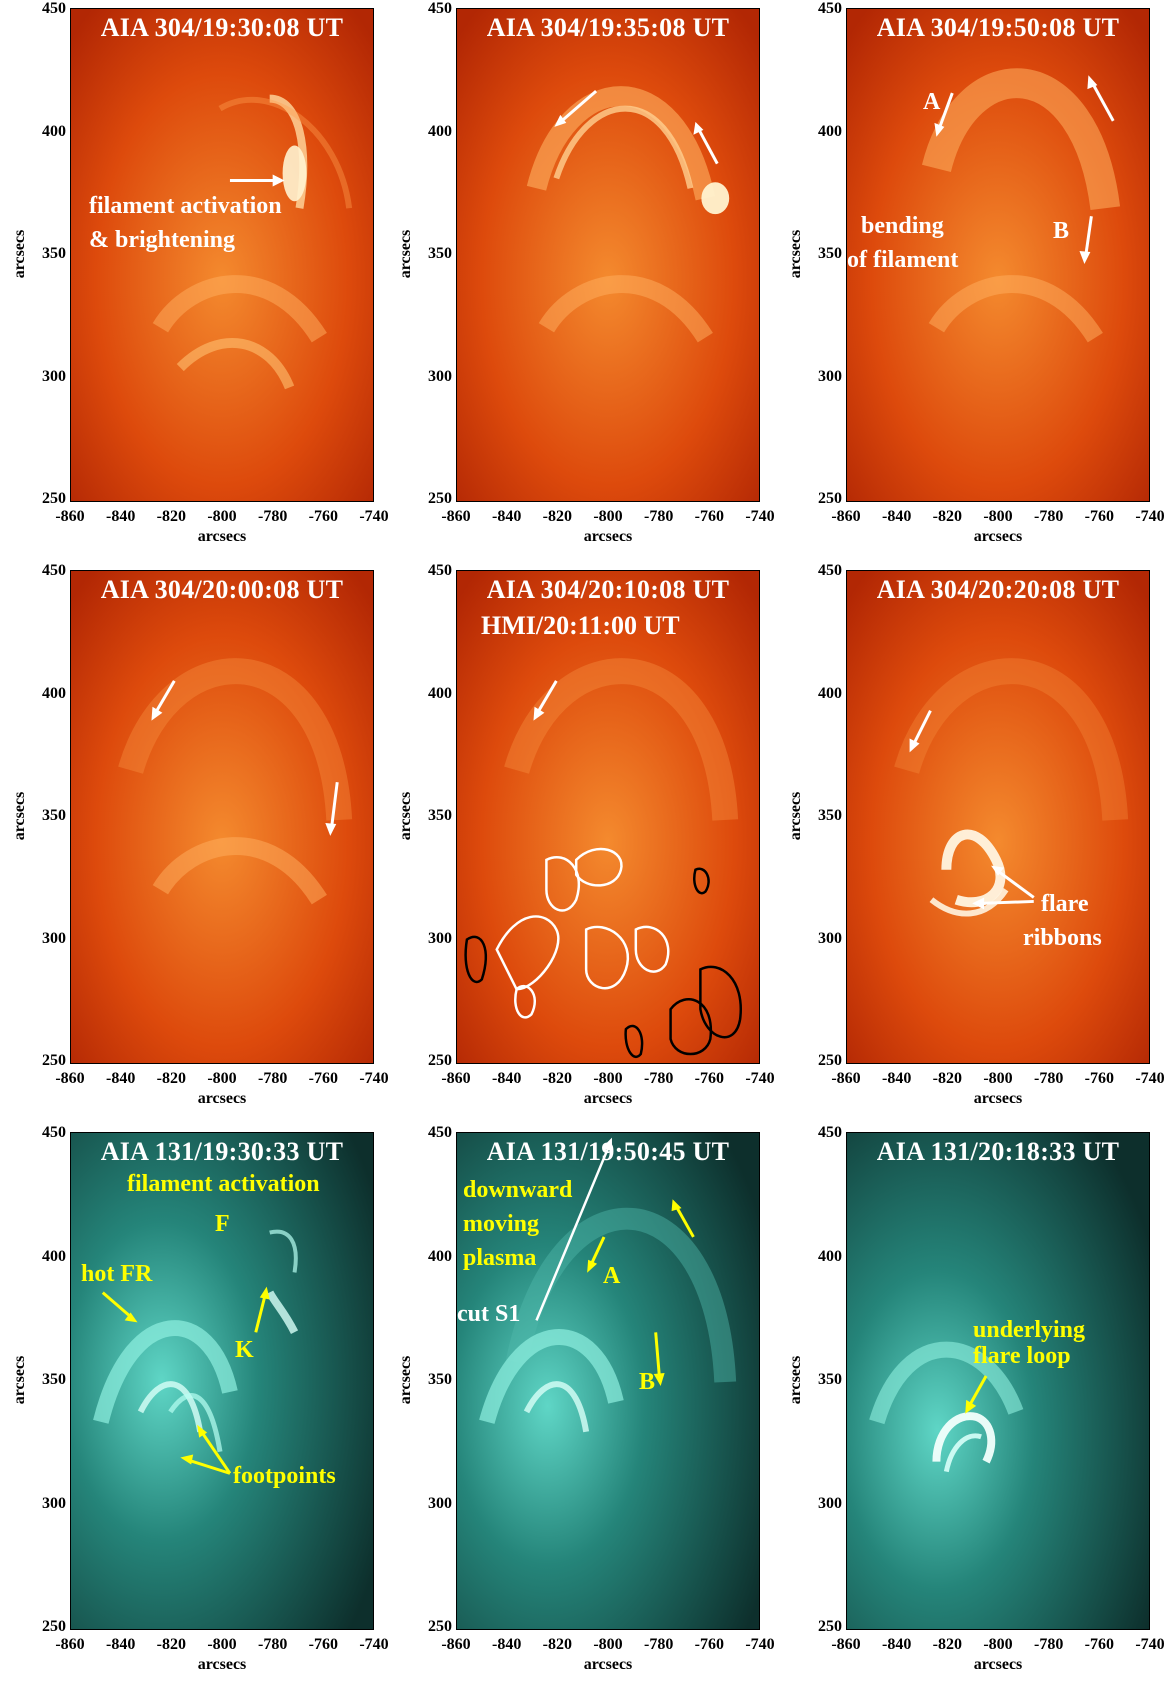 The height and width of the screenshot is (1687, 1168). Describe the element at coordinates (244, 1350) in the screenshot. I see `label-k: K` at that location.